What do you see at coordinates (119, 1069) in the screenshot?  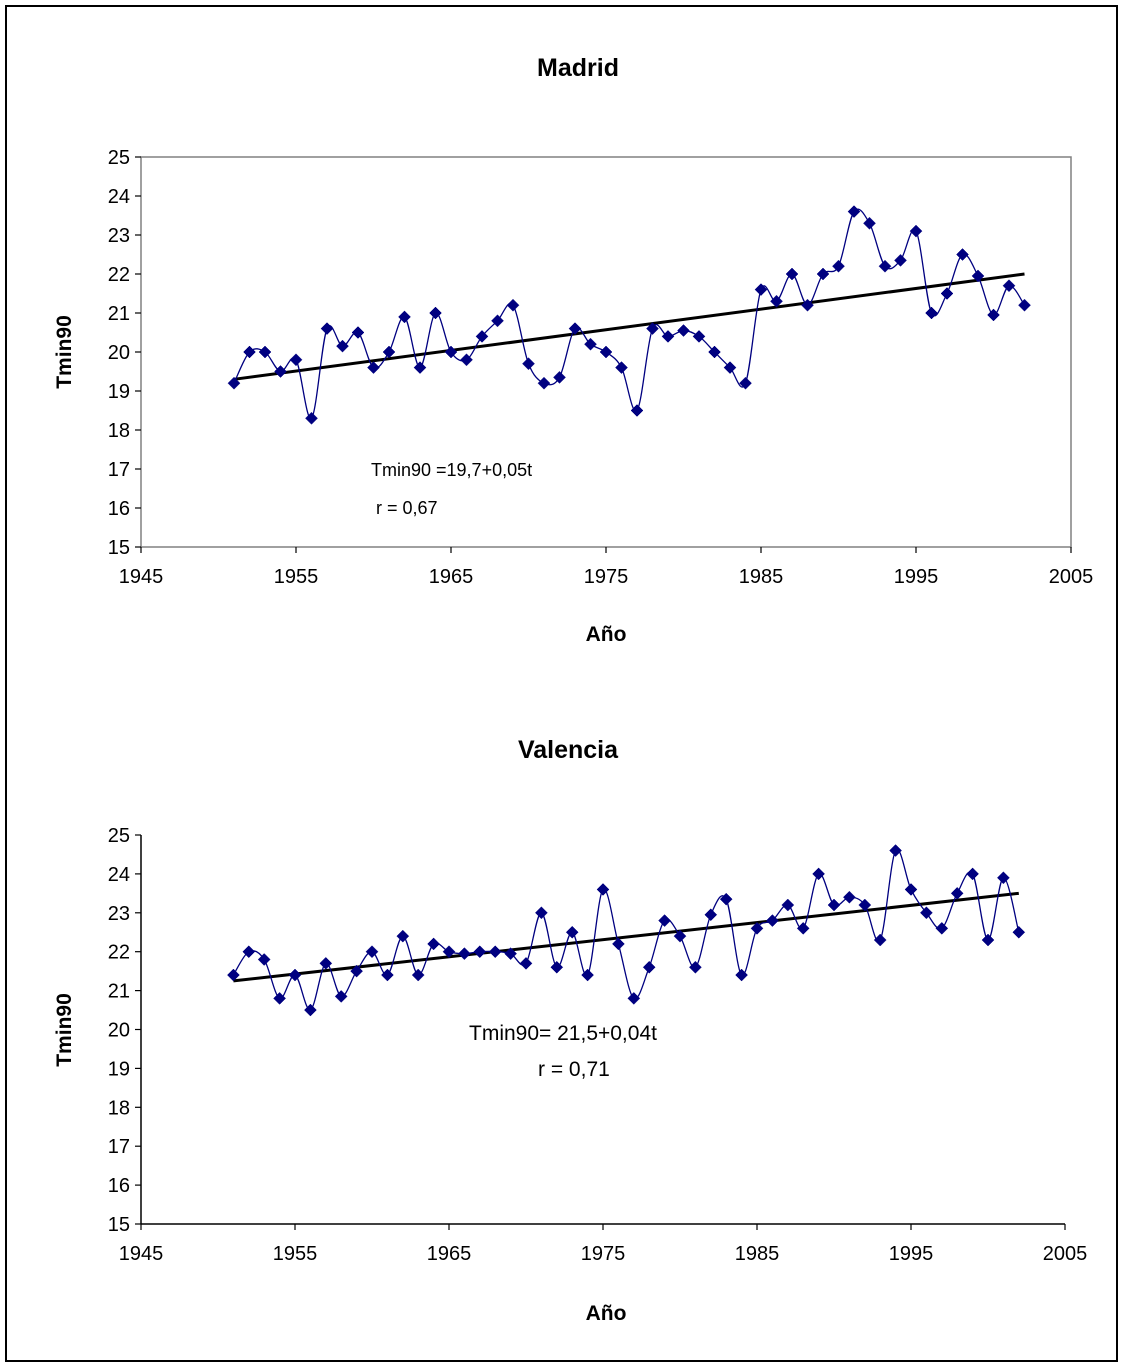 I see `y-tick-label: 19` at bounding box center [119, 1069].